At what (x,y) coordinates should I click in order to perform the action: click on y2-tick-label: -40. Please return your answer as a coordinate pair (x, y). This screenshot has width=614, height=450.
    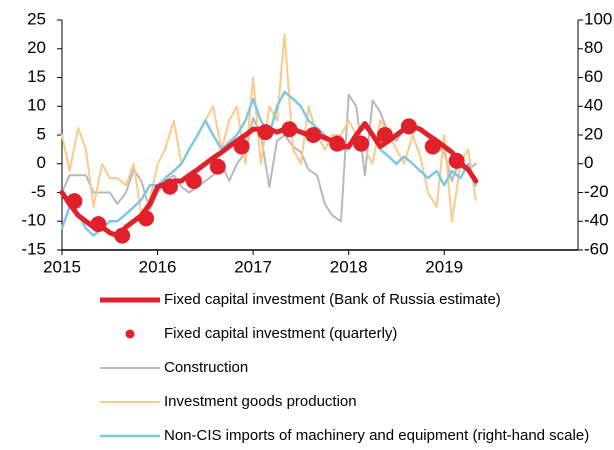
    Looking at the image, I should click on (596, 220).